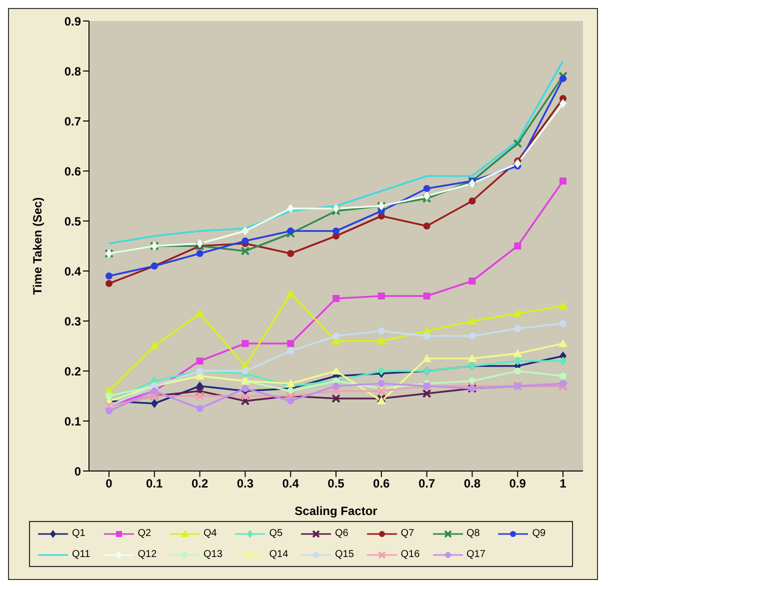 The image size is (783, 589). What do you see at coordinates (381, 483) in the screenshot?
I see `x-tick-label: 0.6` at bounding box center [381, 483].